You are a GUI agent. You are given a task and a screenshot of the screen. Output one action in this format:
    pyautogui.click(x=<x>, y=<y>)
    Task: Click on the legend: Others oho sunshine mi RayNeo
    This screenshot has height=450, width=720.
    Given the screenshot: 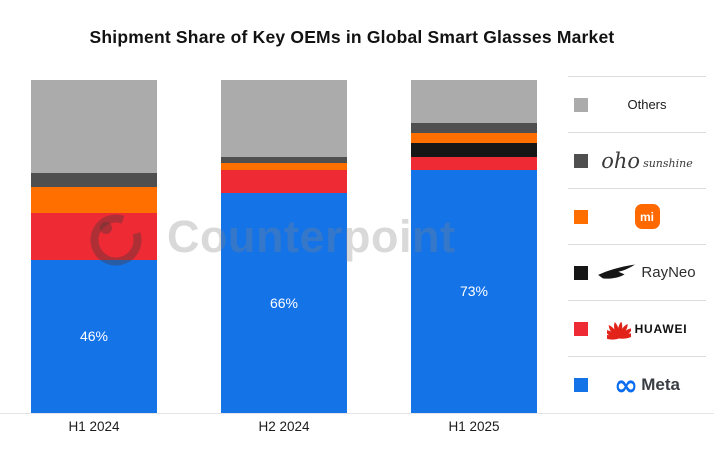 What is the action you would take?
    pyautogui.click(x=637, y=244)
    